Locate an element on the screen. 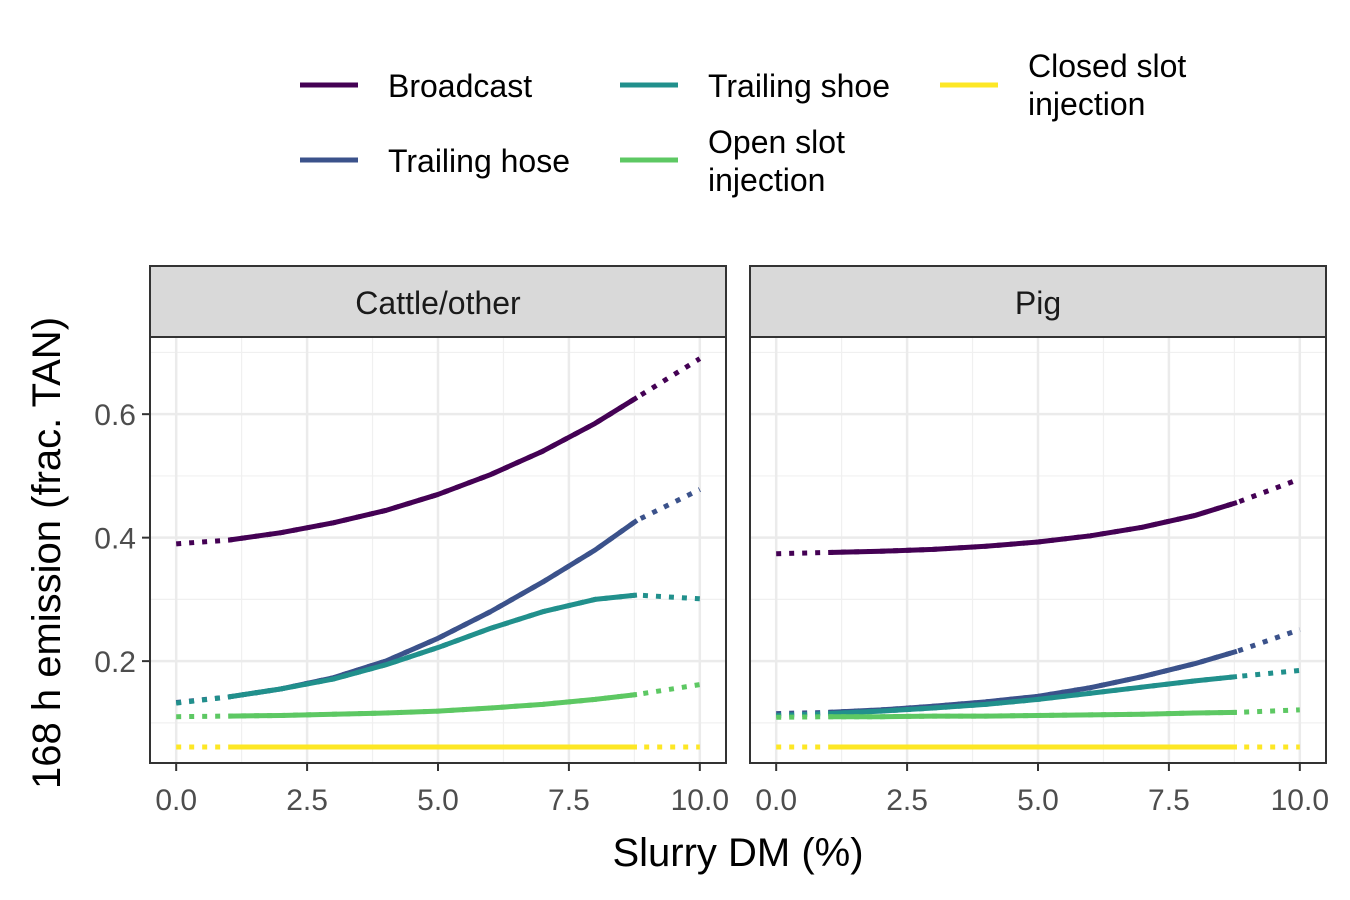  y-tick-label: 0.6 is located at coordinates (115, 415).